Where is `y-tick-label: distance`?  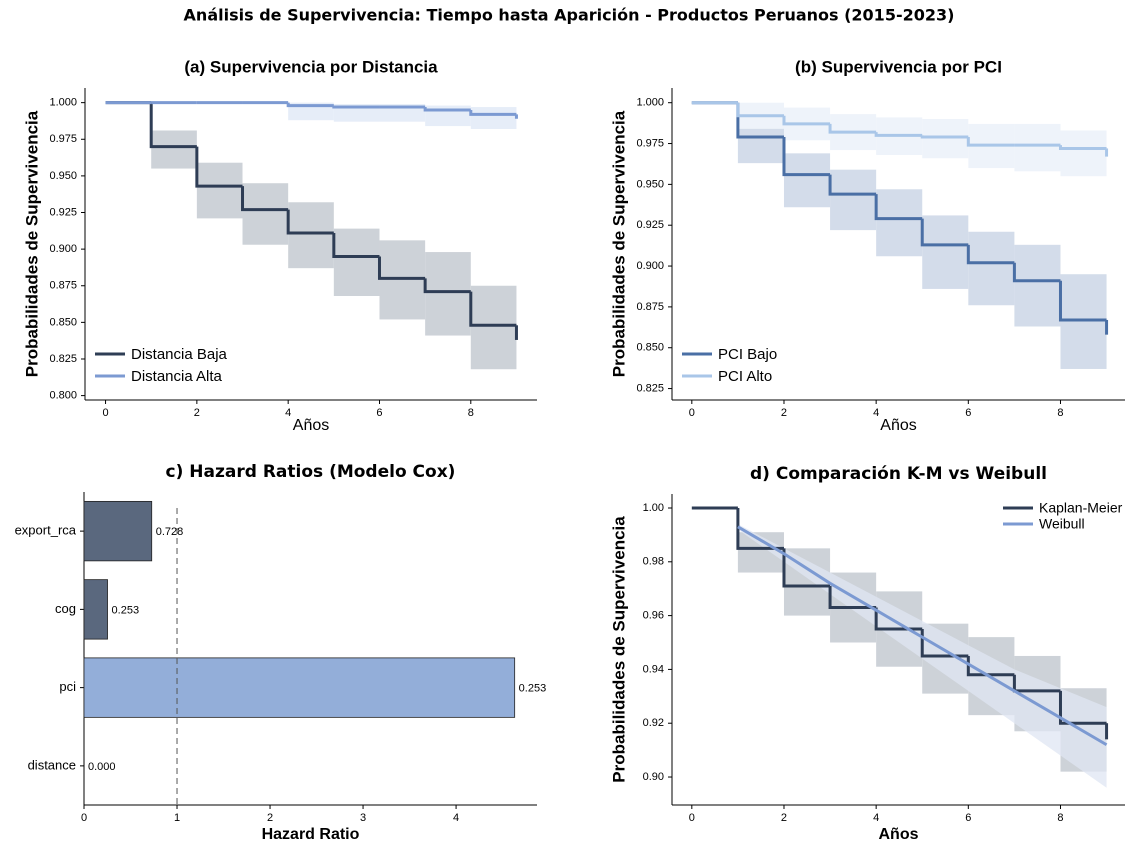 y-tick-label: distance is located at coordinates (52, 764).